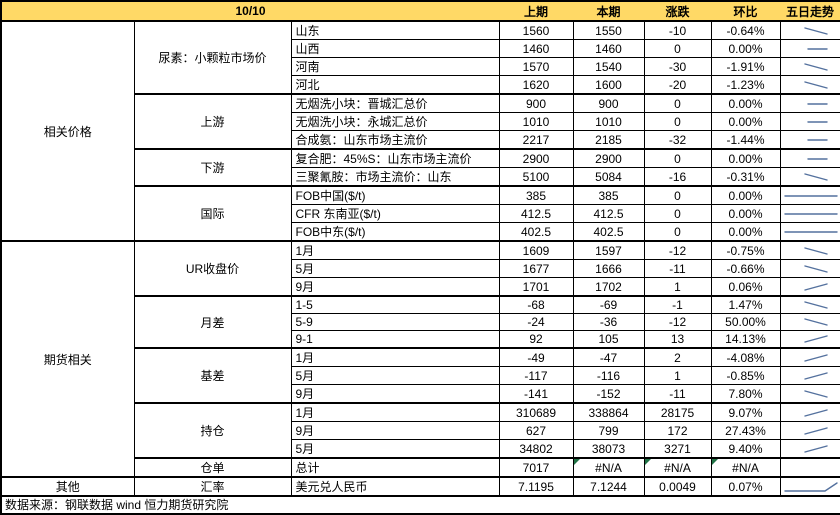 The width and height of the screenshot is (840, 515). What do you see at coordinates (536, 103) in the screenshot?
I see `prev-value-cell: 900` at bounding box center [536, 103].